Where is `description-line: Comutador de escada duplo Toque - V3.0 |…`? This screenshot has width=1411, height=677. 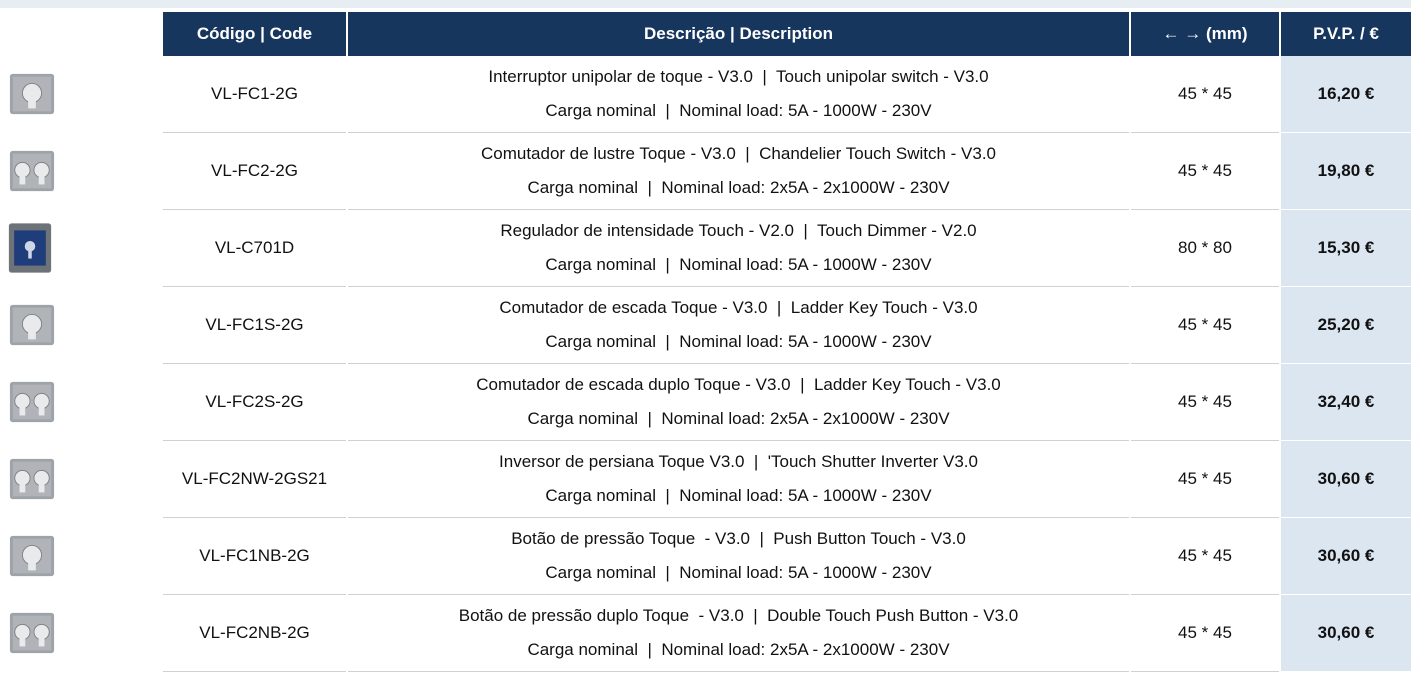 description-line: Comutador de escada duplo Toque - V3.0 |… is located at coordinates (738, 384).